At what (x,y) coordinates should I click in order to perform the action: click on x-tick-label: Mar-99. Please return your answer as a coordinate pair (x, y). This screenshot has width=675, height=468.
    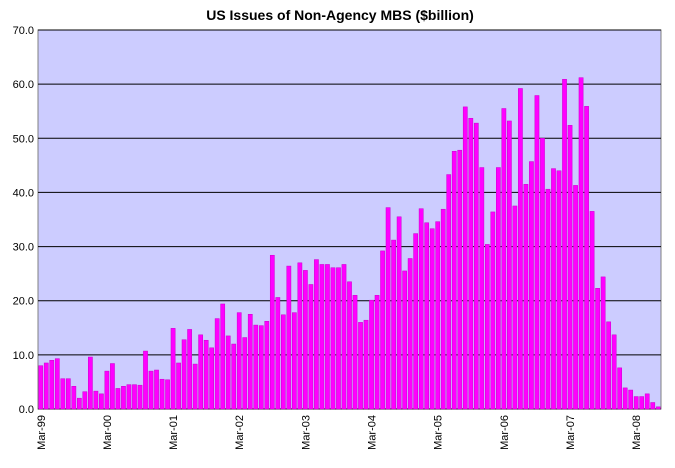
    Looking at the image, I should click on (42, 432).